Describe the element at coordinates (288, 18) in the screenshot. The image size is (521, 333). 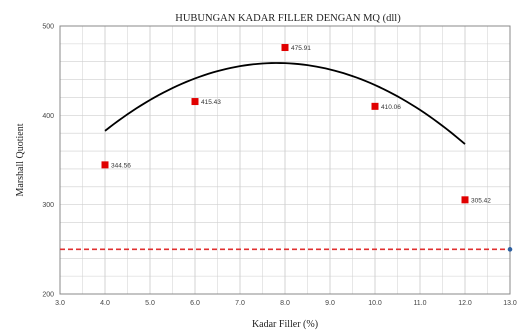
I see `chart-title: HUBUNGAN KADAR FILLER DENGAN MQ (dll)` at that location.